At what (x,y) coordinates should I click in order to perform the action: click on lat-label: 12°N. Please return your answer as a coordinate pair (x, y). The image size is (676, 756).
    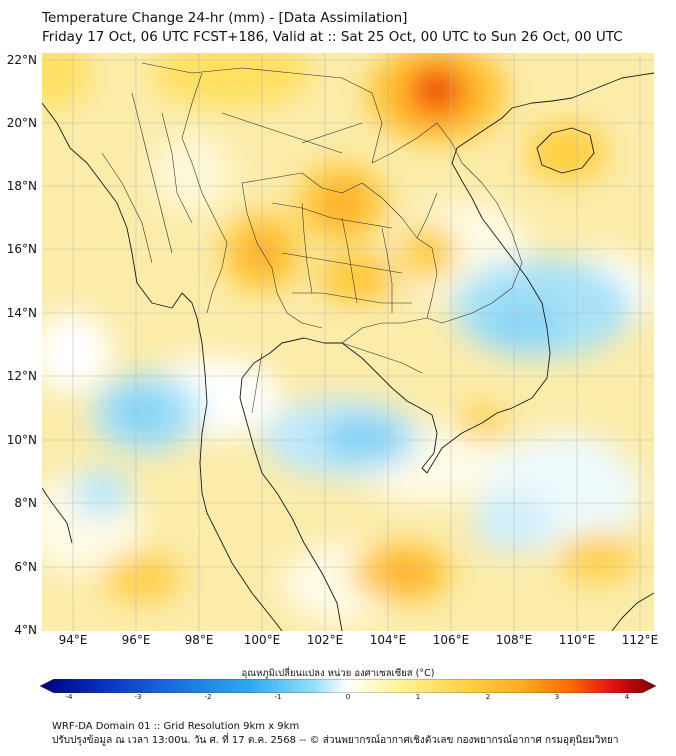
    Looking at the image, I should click on (21, 376).